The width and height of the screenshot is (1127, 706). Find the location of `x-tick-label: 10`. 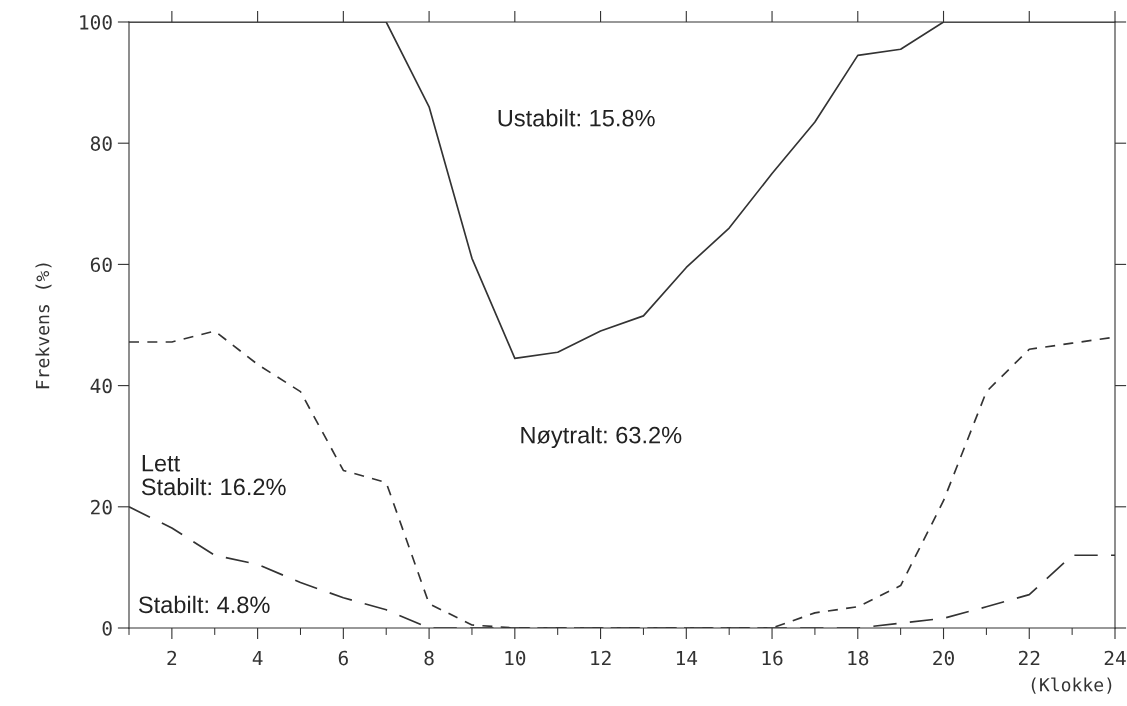

x-tick-label: 10 is located at coordinates (515, 658).